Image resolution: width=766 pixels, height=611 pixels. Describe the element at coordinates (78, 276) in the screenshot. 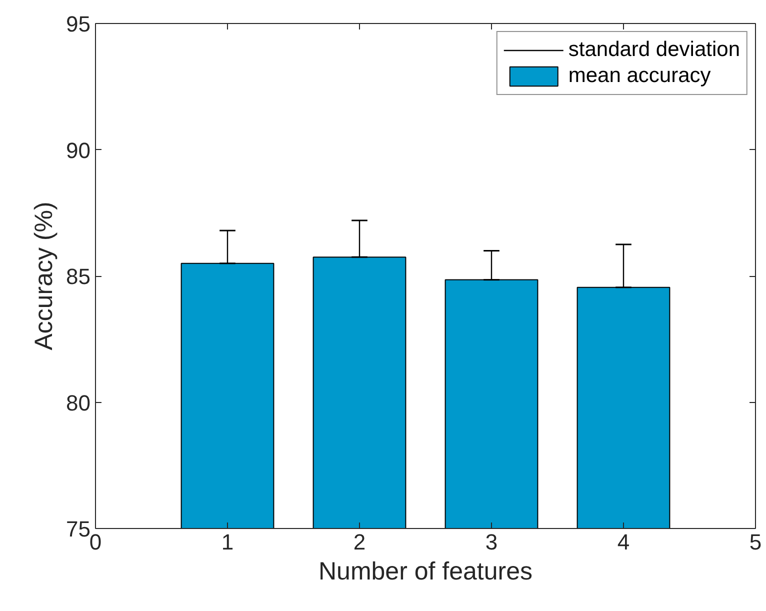

I see `y-tick-label: 85` at that location.